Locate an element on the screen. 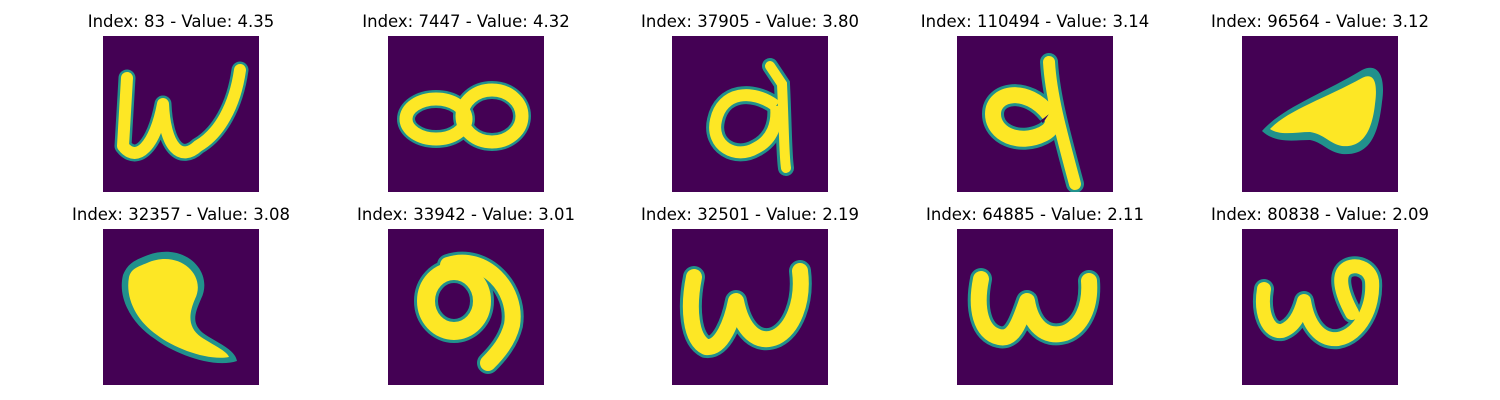 This screenshot has width=1500, height=400. panel-title: Index: 96564 - Value: 3.12 is located at coordinates (1320, 21).